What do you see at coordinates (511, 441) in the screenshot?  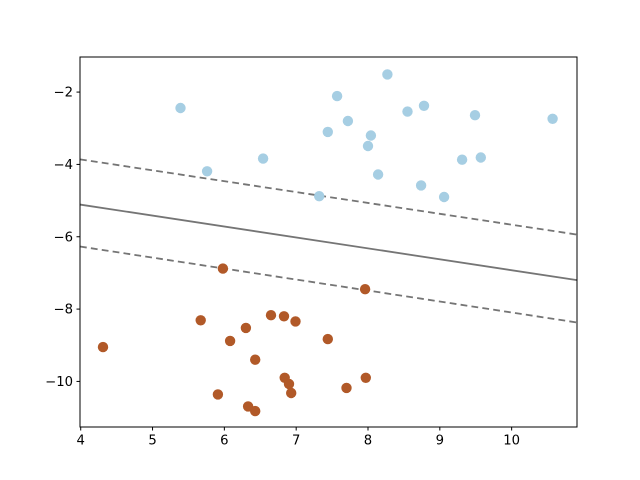 I see `x-tick-label: 10` at bounding box center [511, 441].